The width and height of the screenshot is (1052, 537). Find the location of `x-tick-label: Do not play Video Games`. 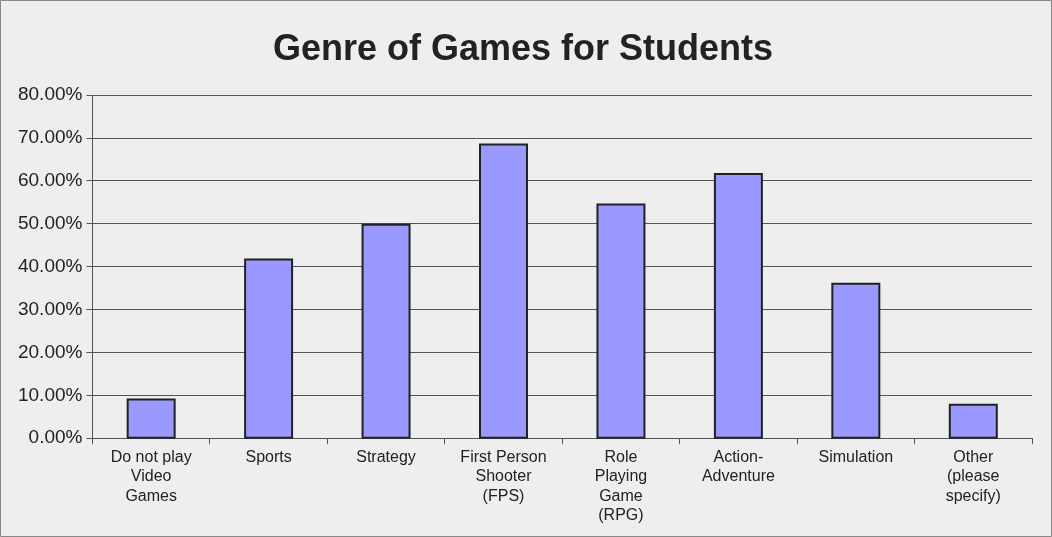

x-tick-label: Do not play Video Games is located at coordinates (151, 476).